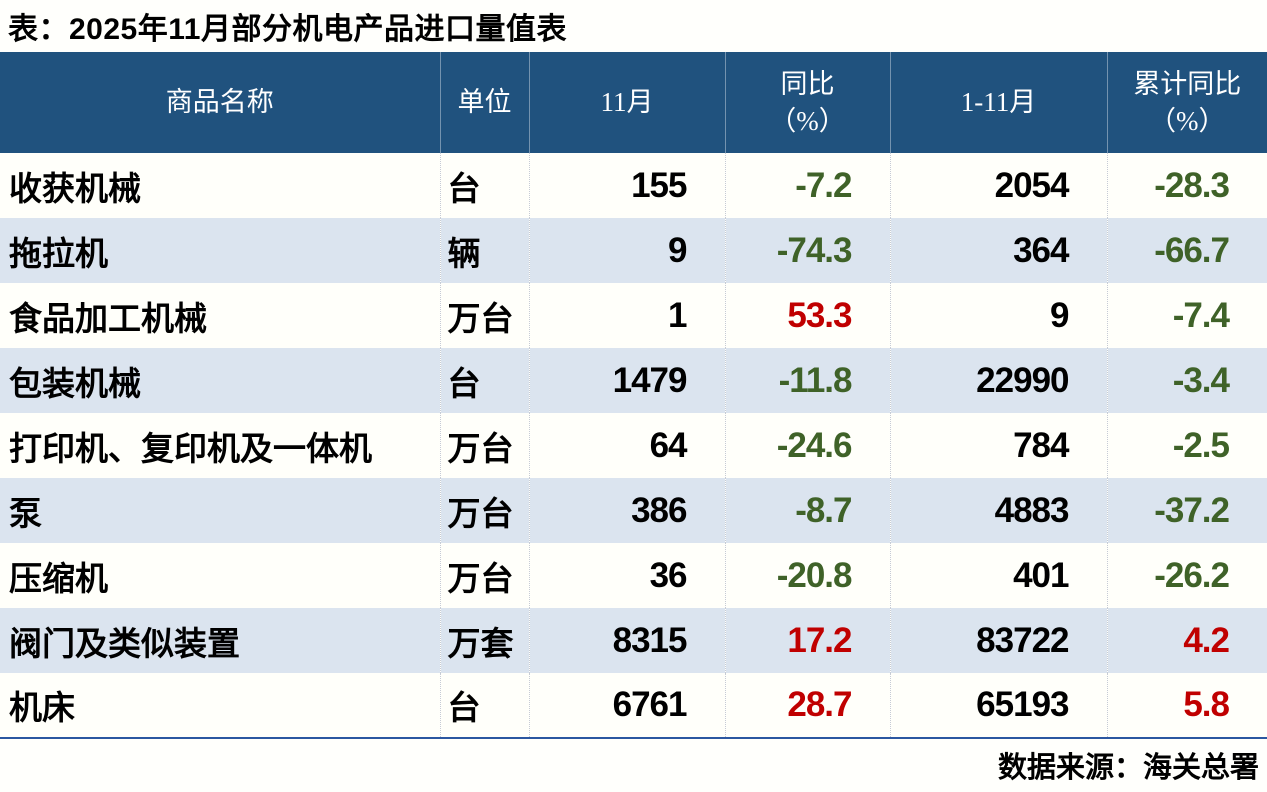  I want to click on header-label: 商品名称, so click(219, 102).